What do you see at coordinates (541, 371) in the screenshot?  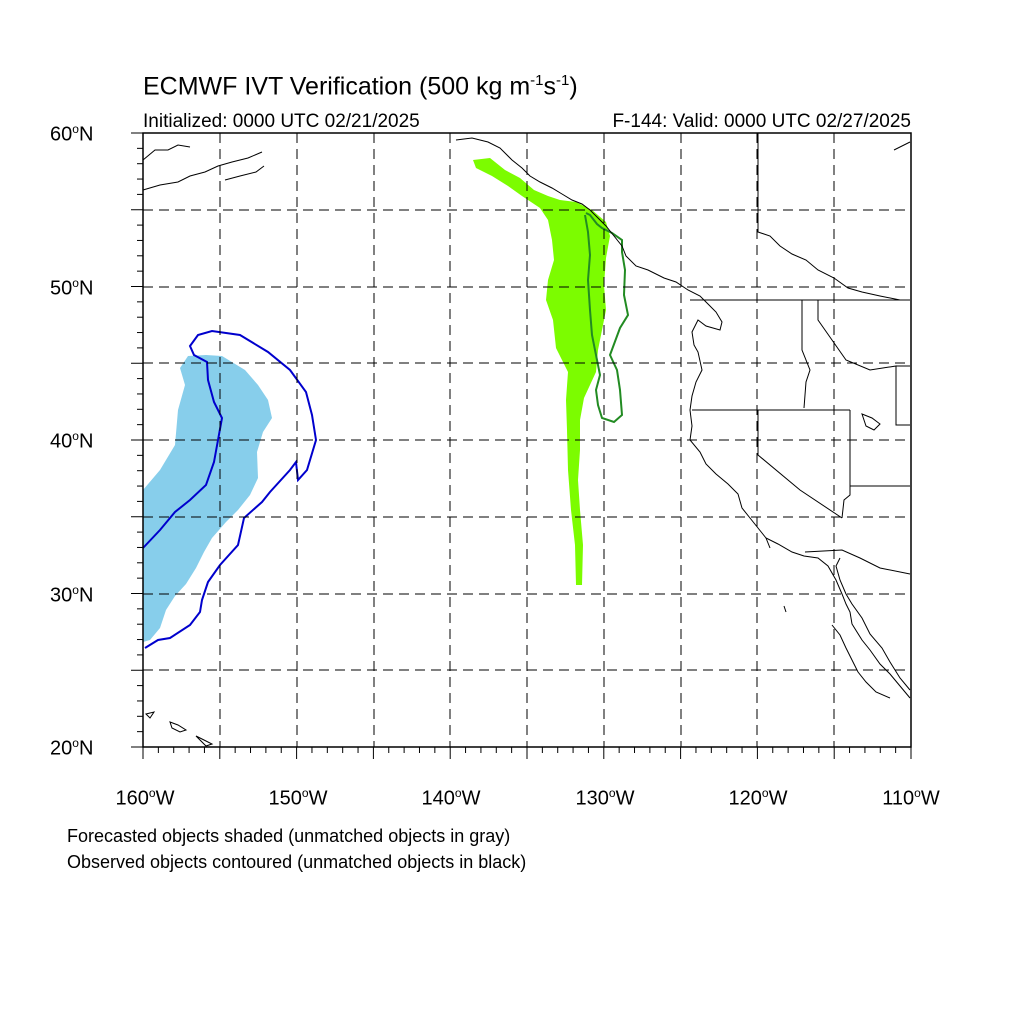 I see `forecast-object-green` at bounding box center [541, 371].